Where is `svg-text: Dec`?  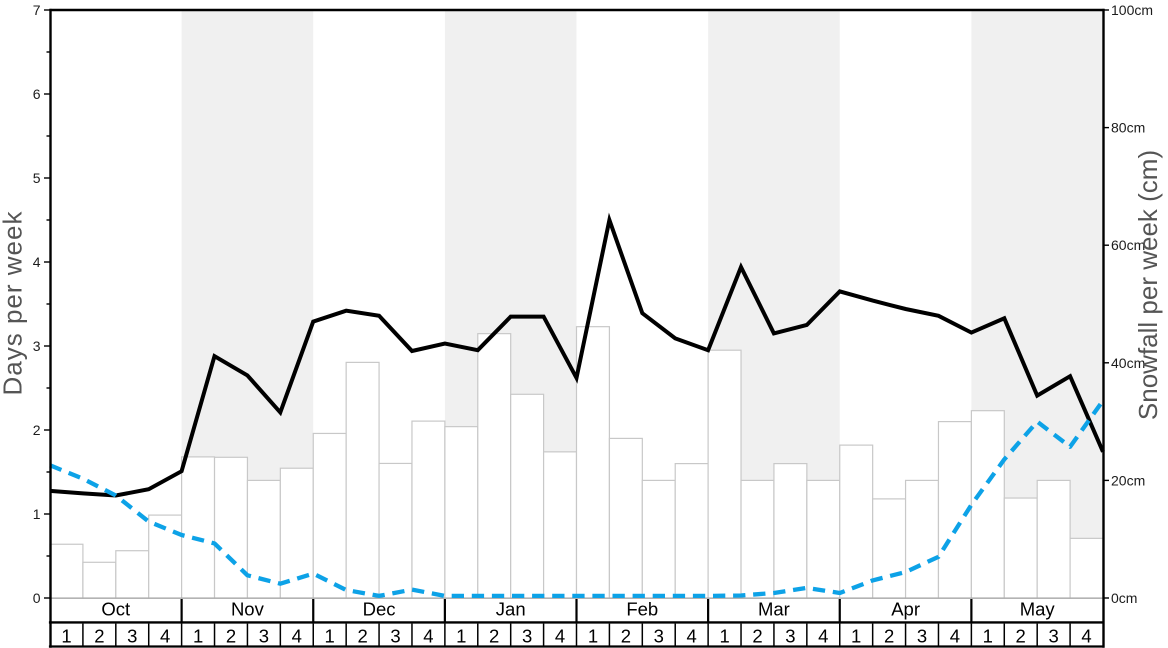
svg-text: Dec is located at coordinates (379, 609).